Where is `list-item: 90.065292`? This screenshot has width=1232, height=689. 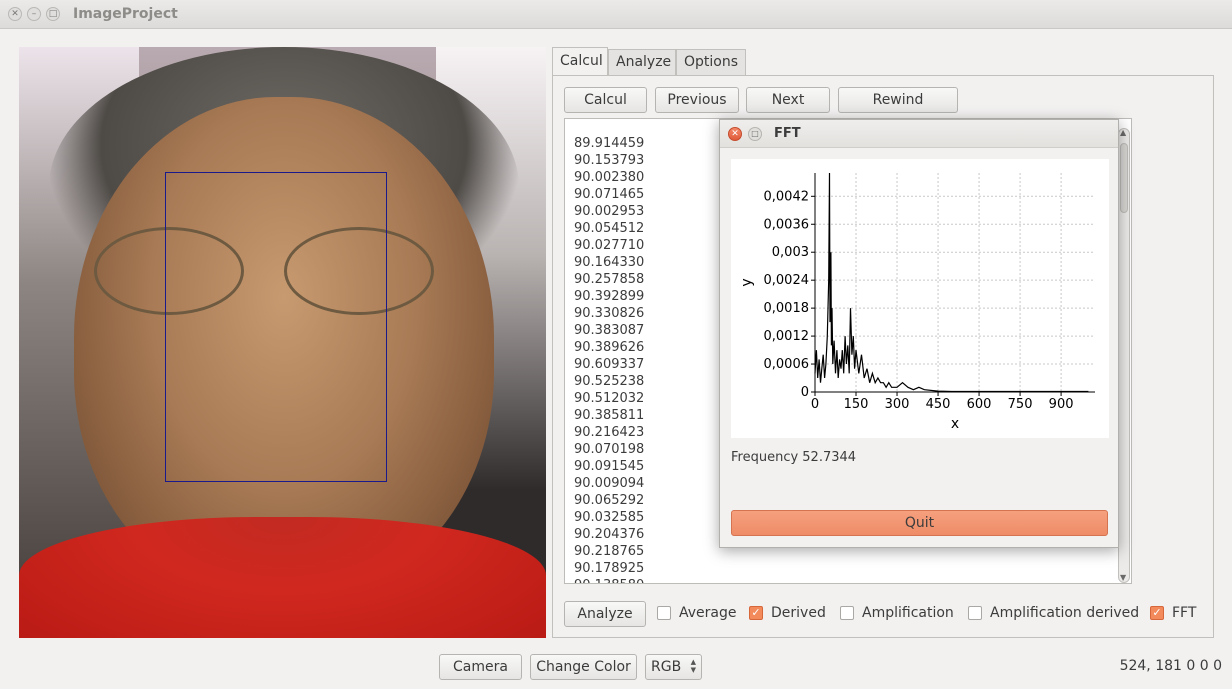 list-item: 90.065292 is located at coordinates (609, 500).